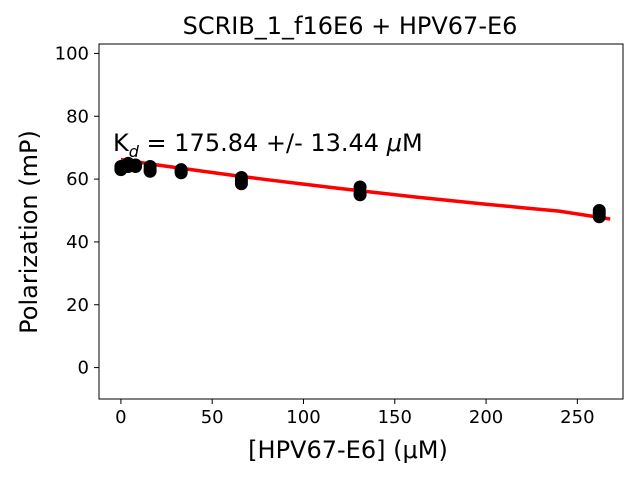 The height and width of the screenshot is (480, 640). What do you see at coordinates (134, 151) in the screenshot?
I see `kd-subscript: d` at bounding box center [134, 151].